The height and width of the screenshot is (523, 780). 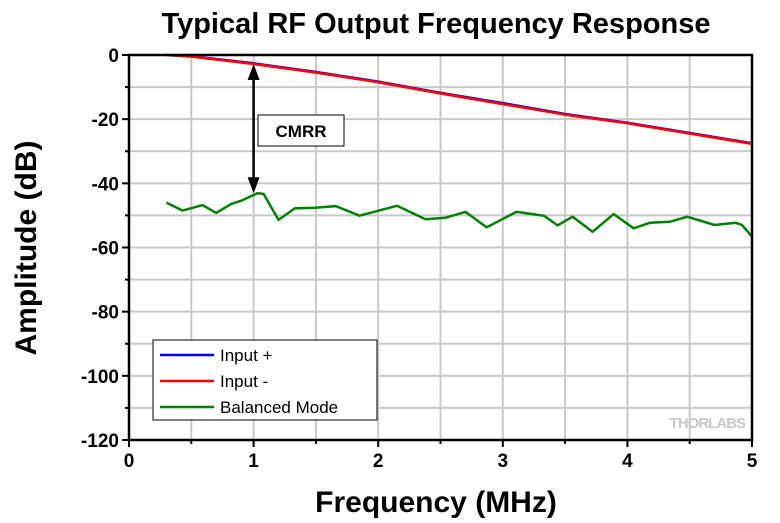 I want to click on series-line-input, so click(x=459, y=99).